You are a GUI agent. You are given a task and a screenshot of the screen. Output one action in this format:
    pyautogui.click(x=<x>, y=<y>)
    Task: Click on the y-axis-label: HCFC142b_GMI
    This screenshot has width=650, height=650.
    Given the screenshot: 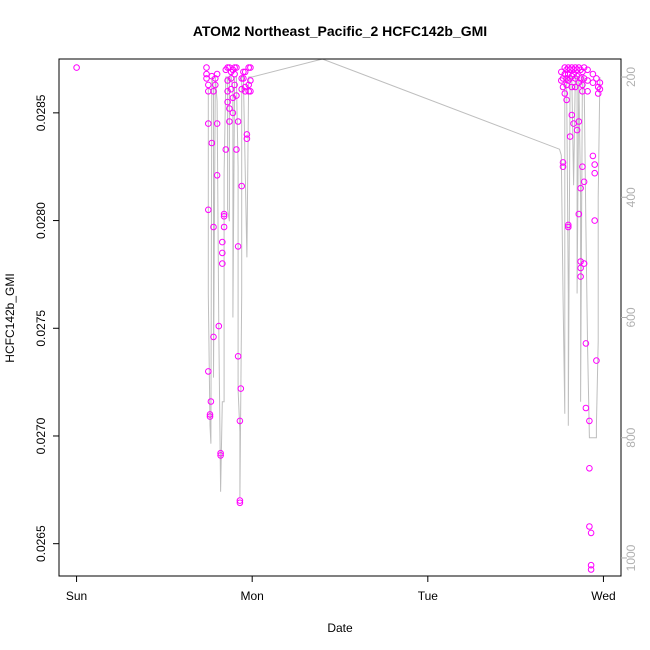 What is the action you would take?
    pyautogui.click(x=10, y=317)
    